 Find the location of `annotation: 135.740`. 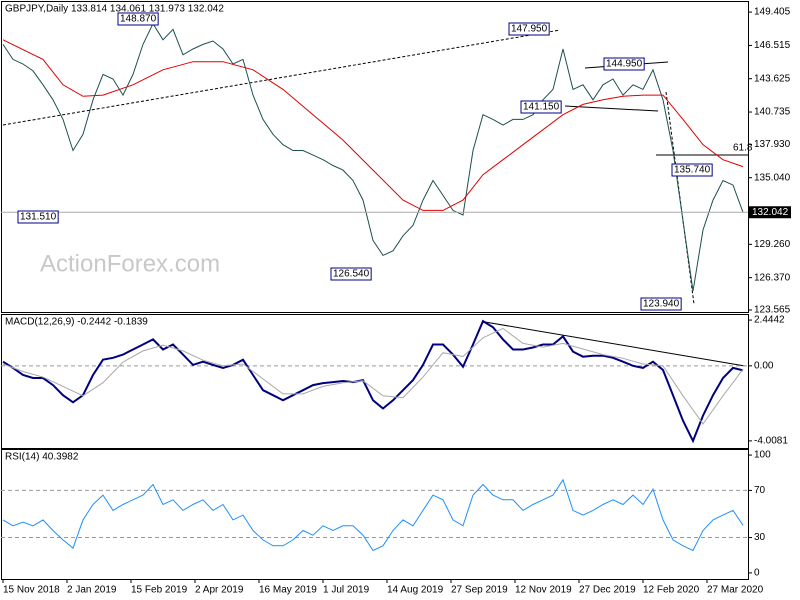

annotation: 135.740 is located at coordinates (692, 170).